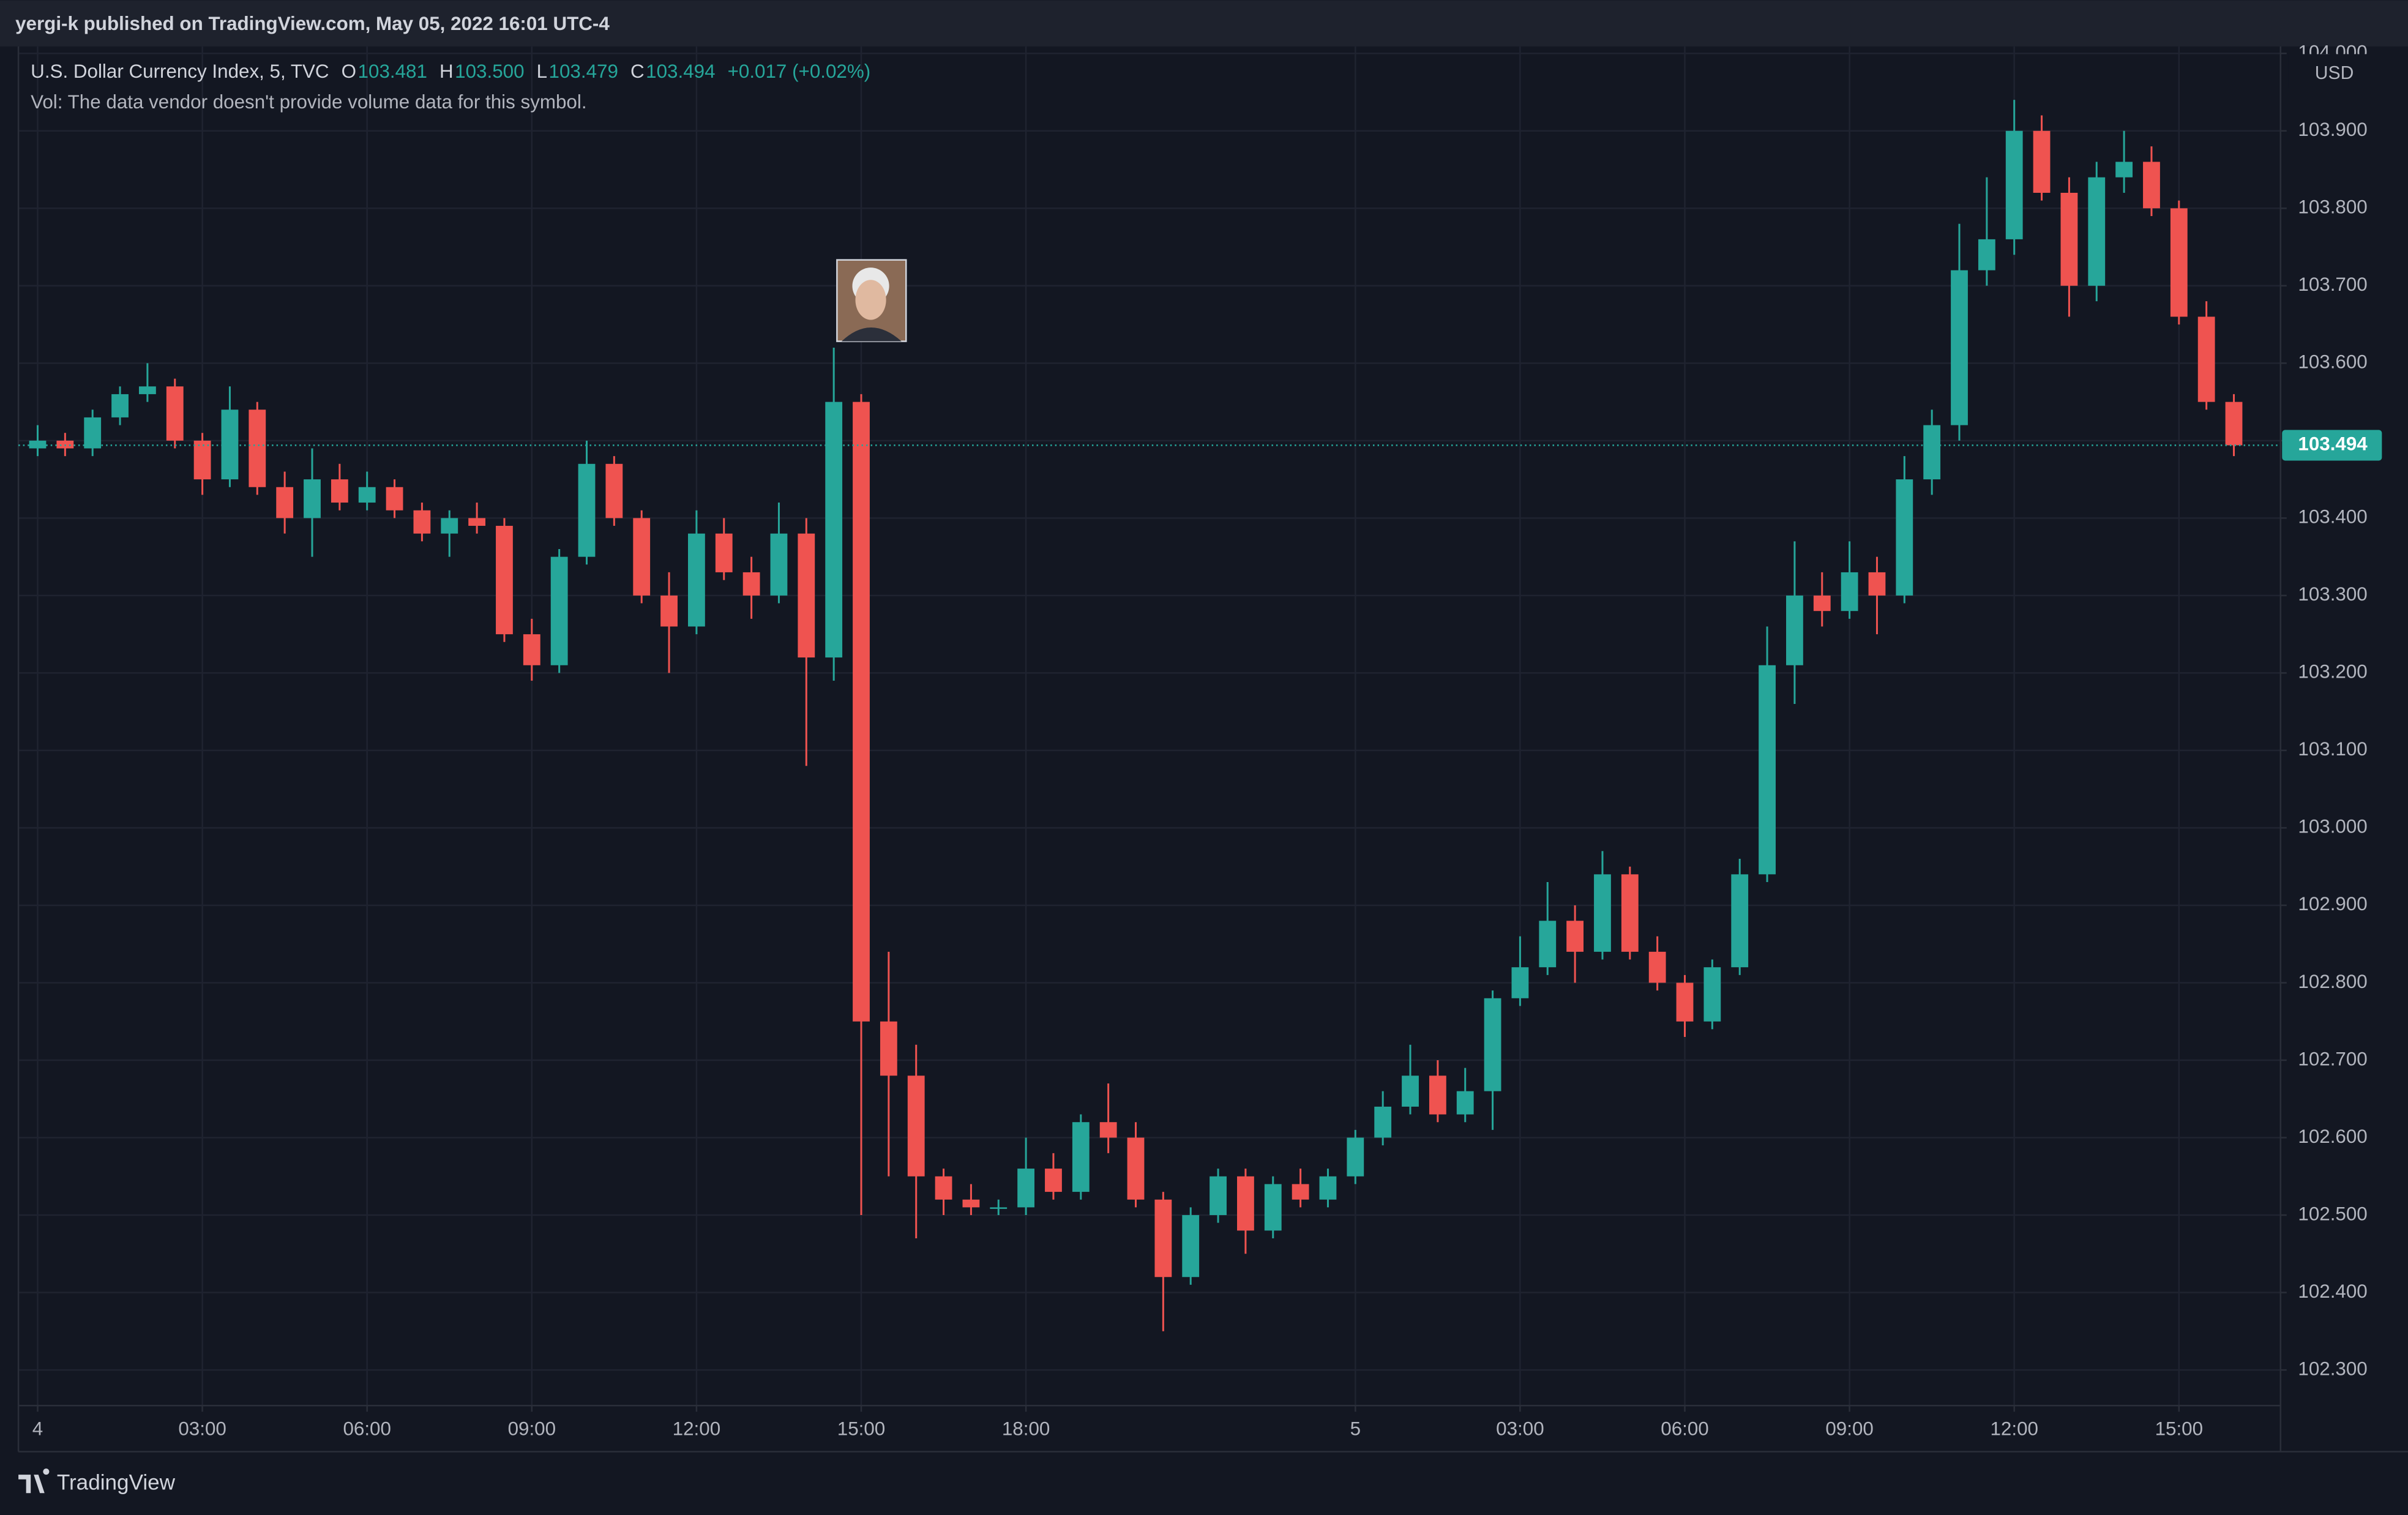  Describe the element at coordinates (637, 71) in the screenshot. I see `ohlc-label: C` at that location.